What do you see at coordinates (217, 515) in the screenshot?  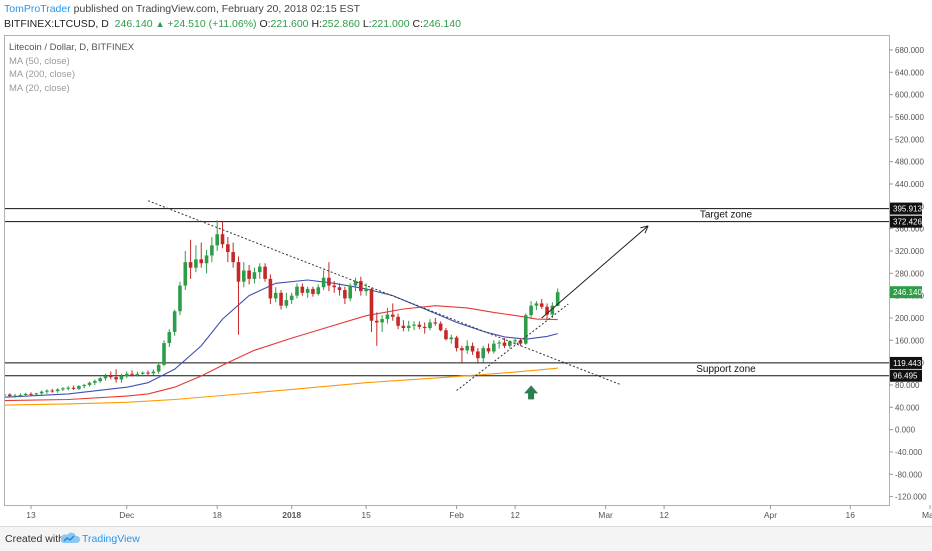 I see `x-tick-label: 18` at bounding box center [217, 515].